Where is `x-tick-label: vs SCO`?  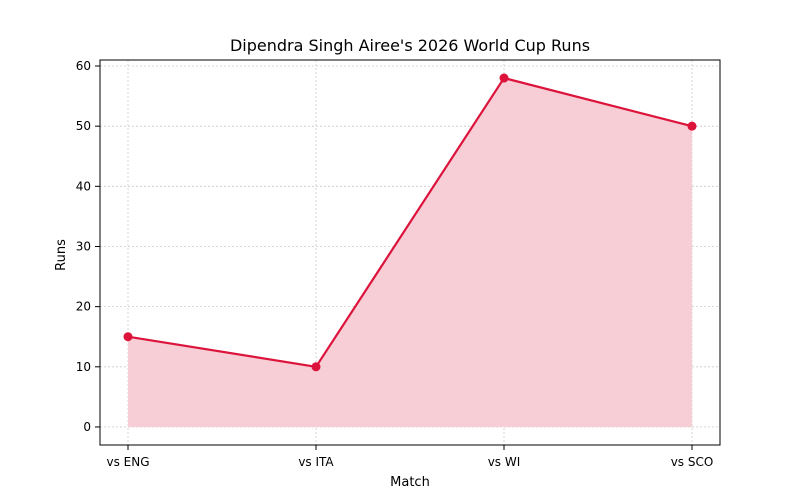
x-tick-label: vs SCO is located at coordinates (692, 462).